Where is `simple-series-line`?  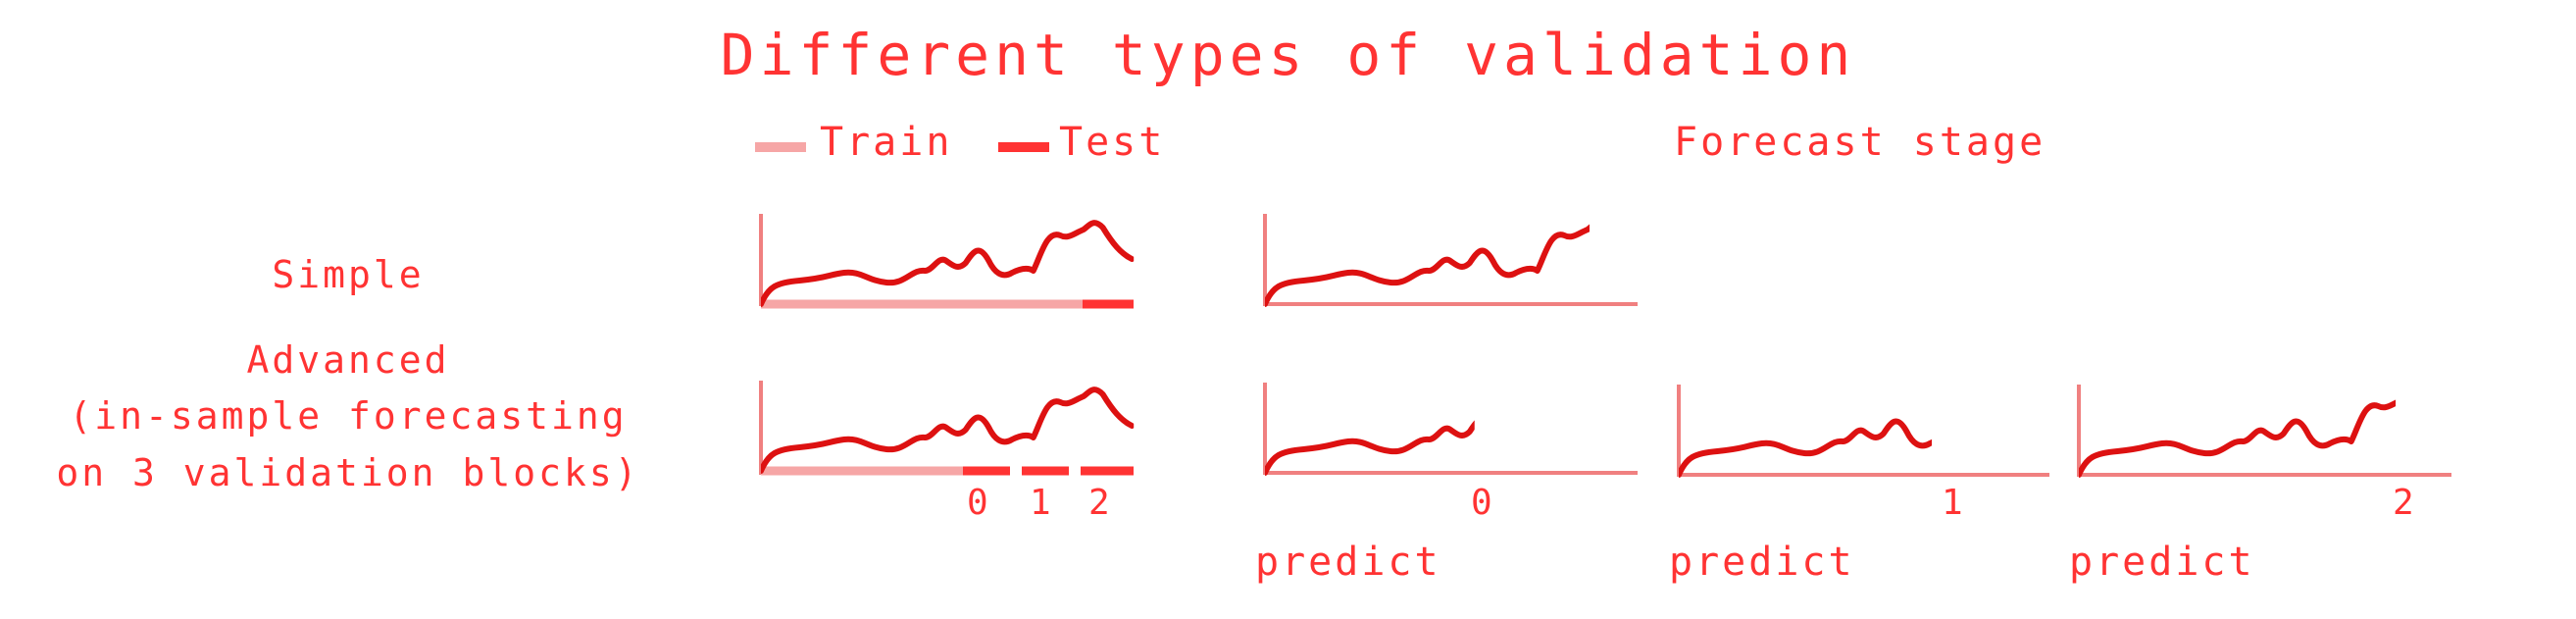
simple-series-line is located at coordinates (947, 264).